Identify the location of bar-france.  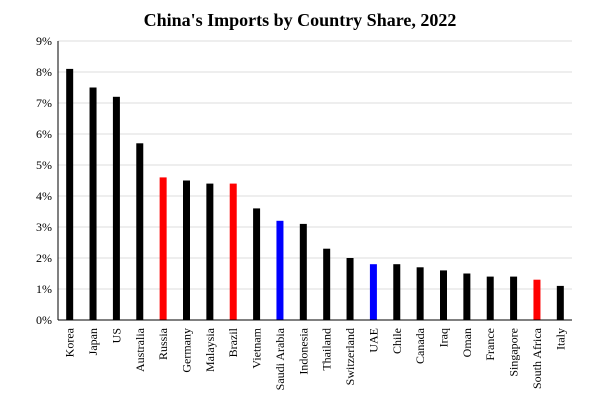
(490, 298).